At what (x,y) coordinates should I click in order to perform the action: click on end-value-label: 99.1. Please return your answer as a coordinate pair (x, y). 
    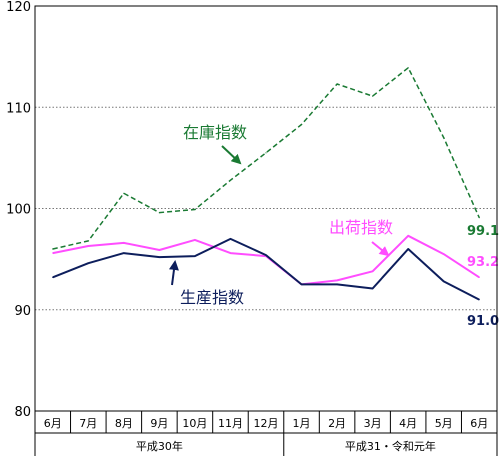
    Looking at the image, I should click on (483, 231).